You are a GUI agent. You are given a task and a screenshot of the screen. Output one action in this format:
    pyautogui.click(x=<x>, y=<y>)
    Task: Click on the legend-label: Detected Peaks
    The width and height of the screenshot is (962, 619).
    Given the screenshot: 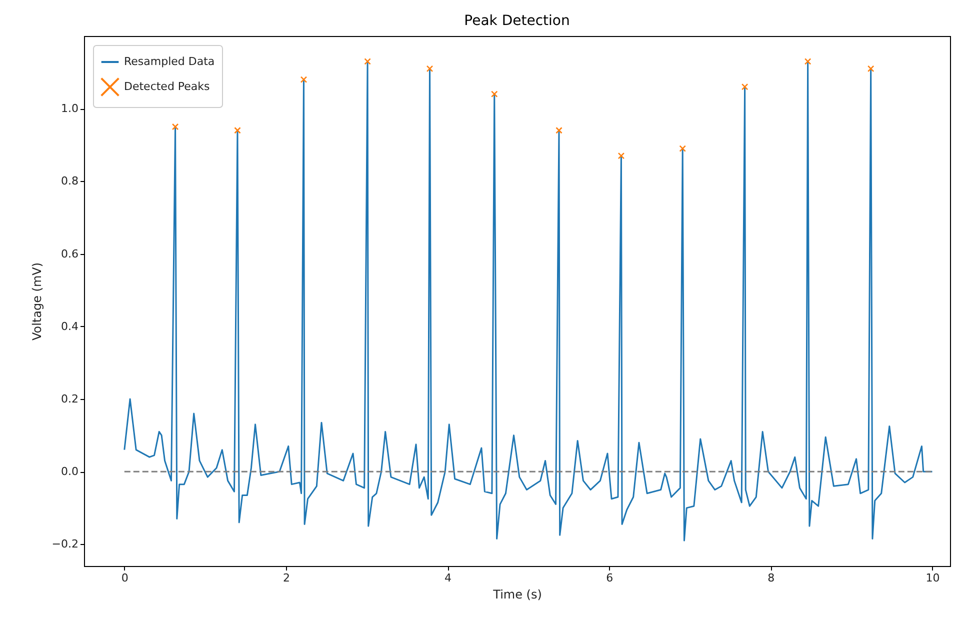 What is the action you would take?
    pyautogui.click(x=167, y=86)
    